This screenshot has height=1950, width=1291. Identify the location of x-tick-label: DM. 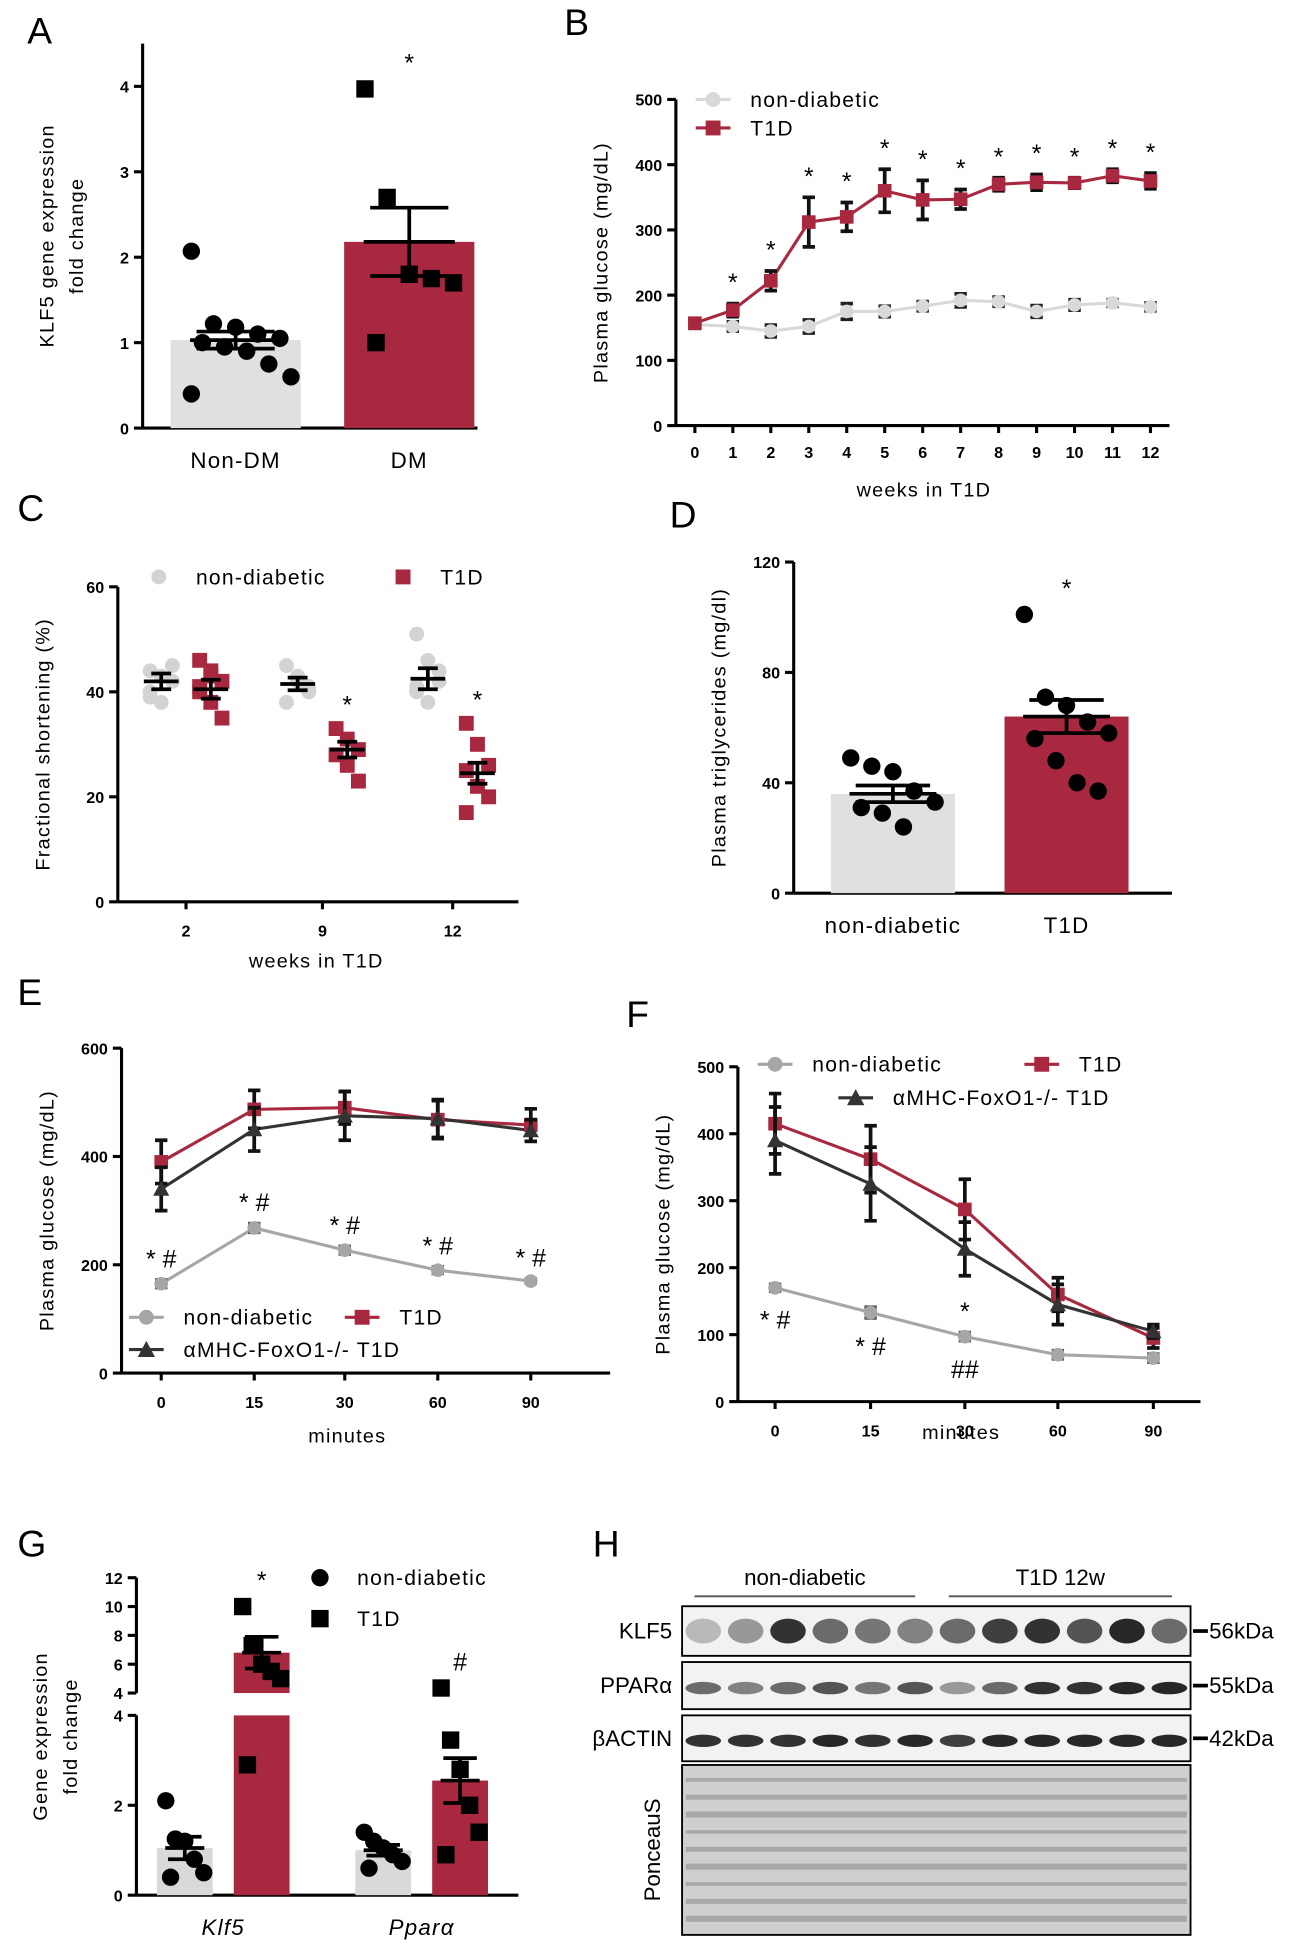
(409, 460).